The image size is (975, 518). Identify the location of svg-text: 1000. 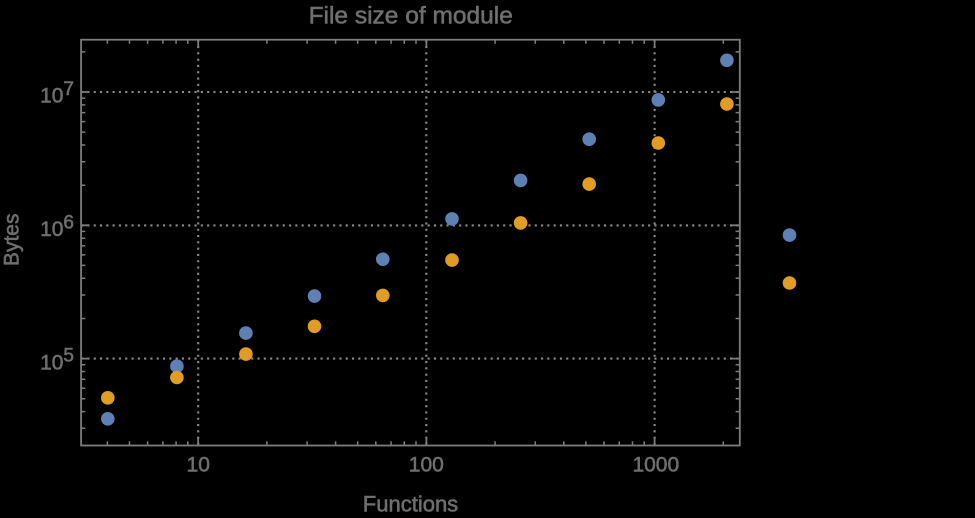
(655, 465).